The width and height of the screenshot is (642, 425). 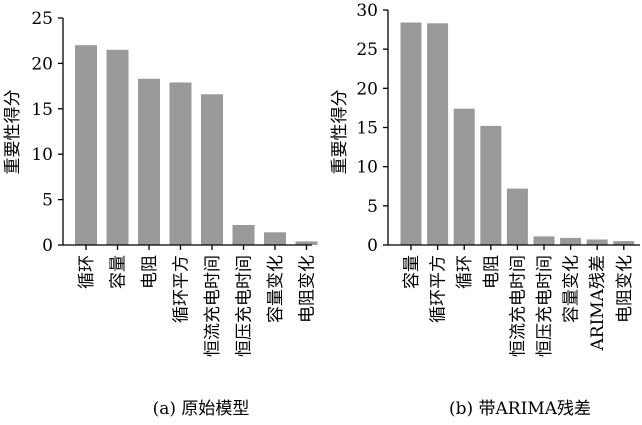 I want to click on chart-b-caption: (b) 带ARIMA残差, so click(x=520, y=409).